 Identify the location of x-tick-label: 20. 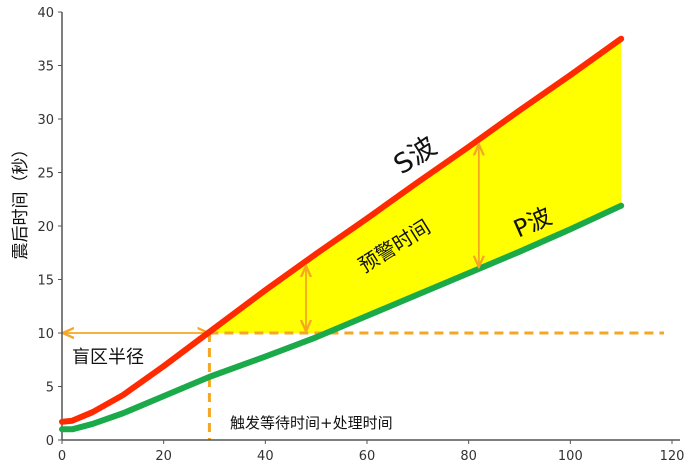
(163, 456).